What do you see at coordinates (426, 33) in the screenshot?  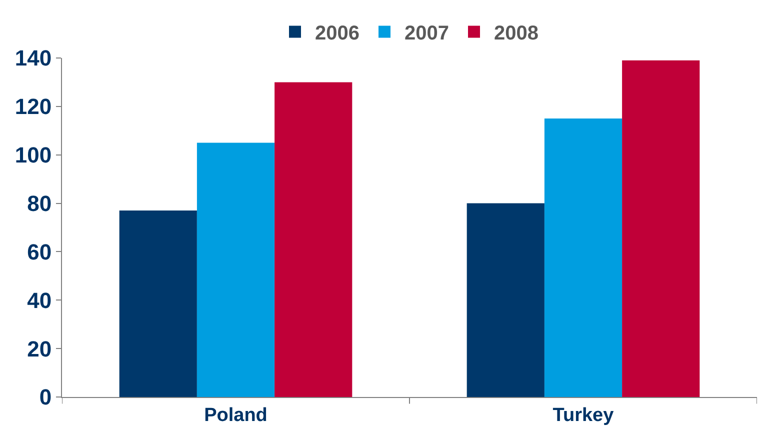 I see `legend-label: 2007` at bounding box center [426, 33].